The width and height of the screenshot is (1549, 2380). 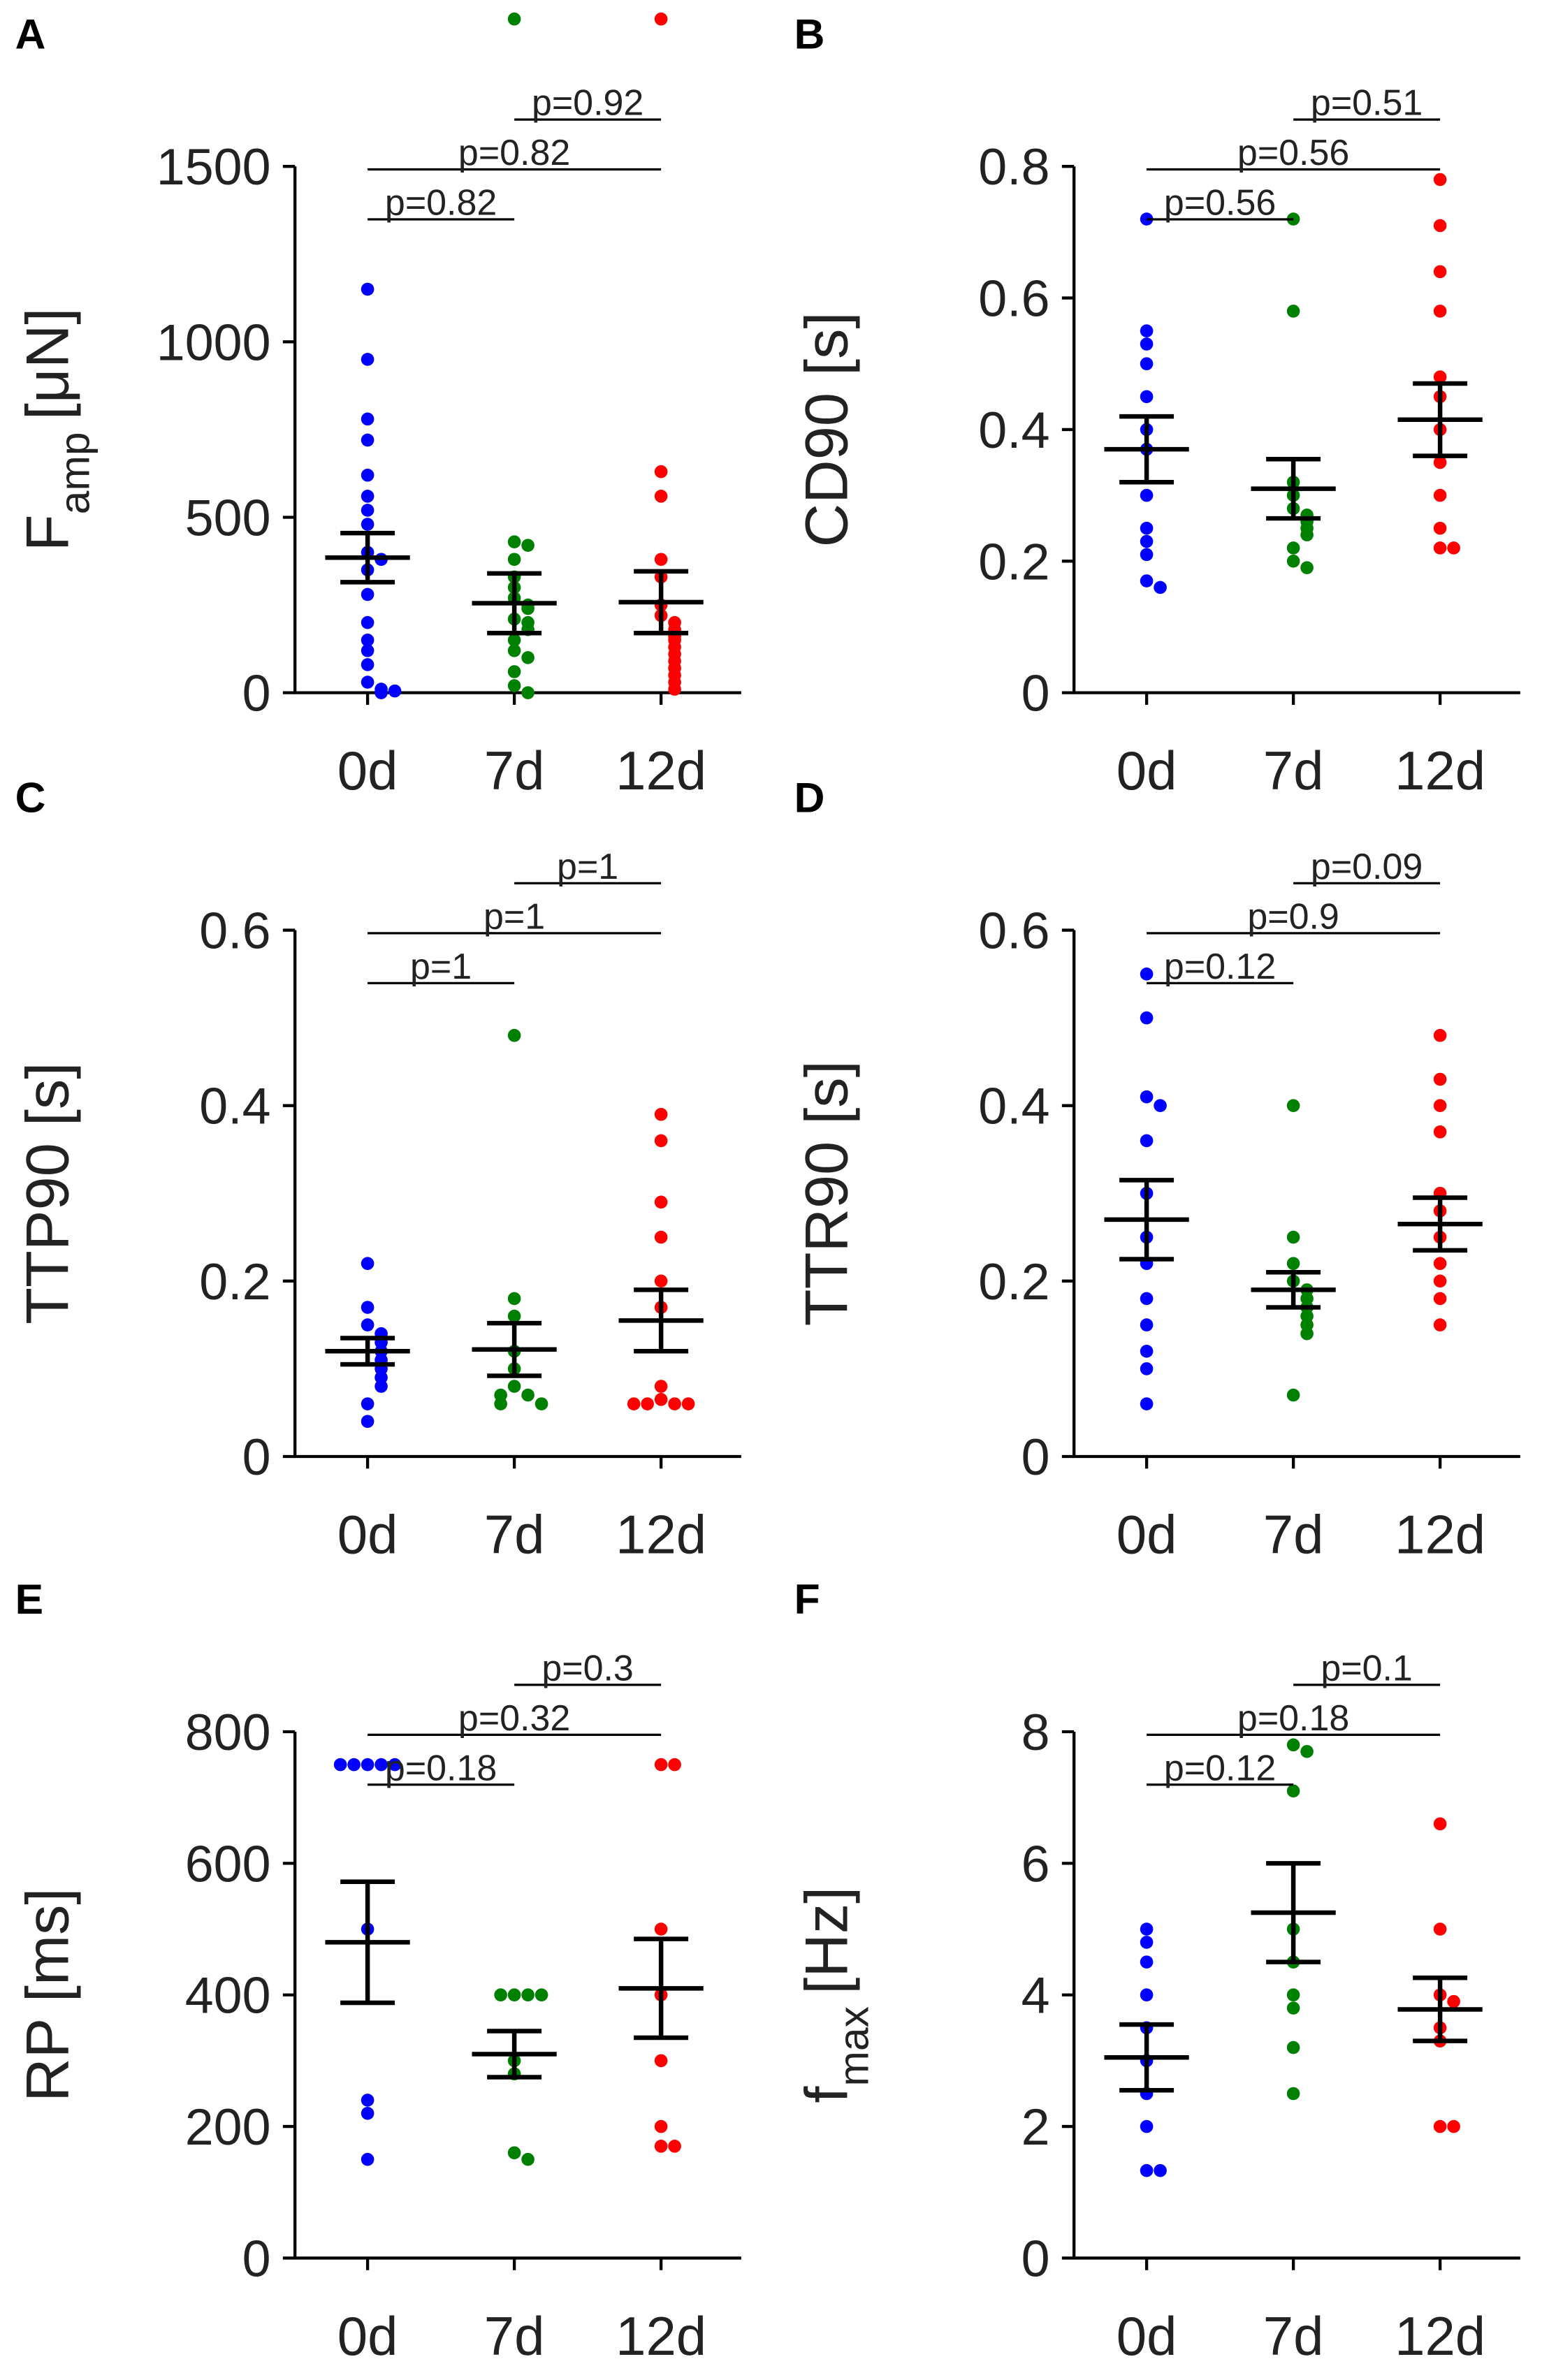 What do you see at coordinates (854, 2046) in the screenshot?
I see `y-axis-label-part: max` at bounding box center [854, 2046].